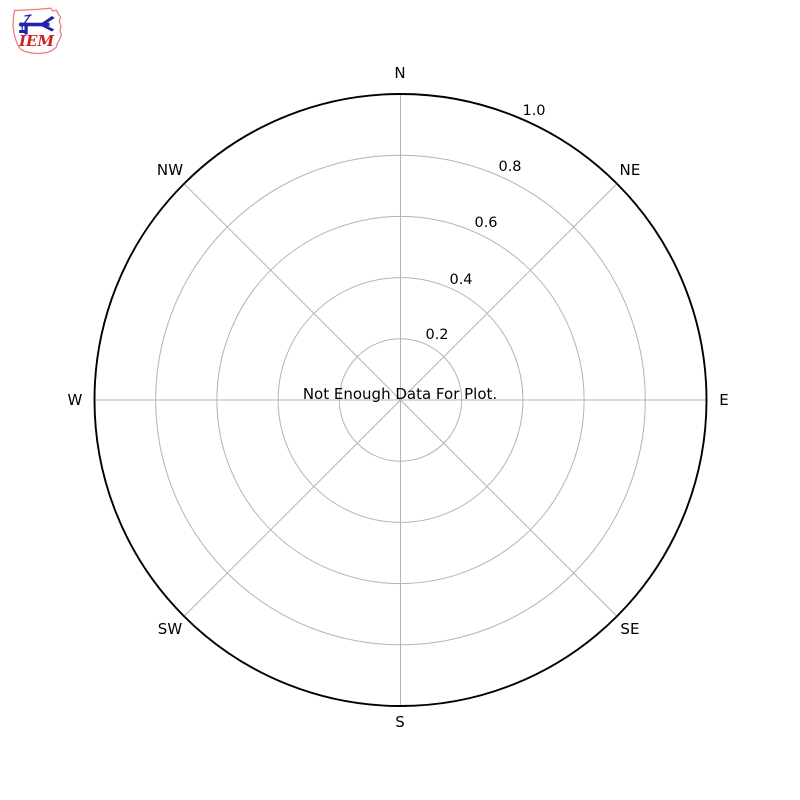 This screenshot has width=800, height=800. I want to click on compass-label-se: SE, so click(630, 629).